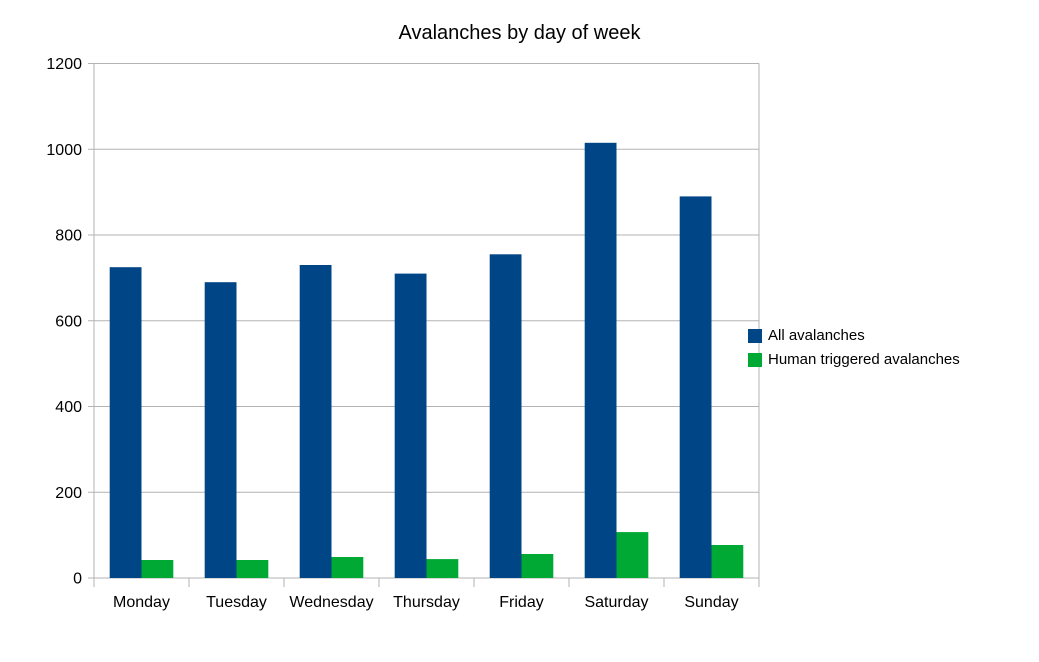 Image resolution: width=1039 pixels, height=662 pixels. I want to click on bar-all-avalanches-saturday, so click(600, 360).